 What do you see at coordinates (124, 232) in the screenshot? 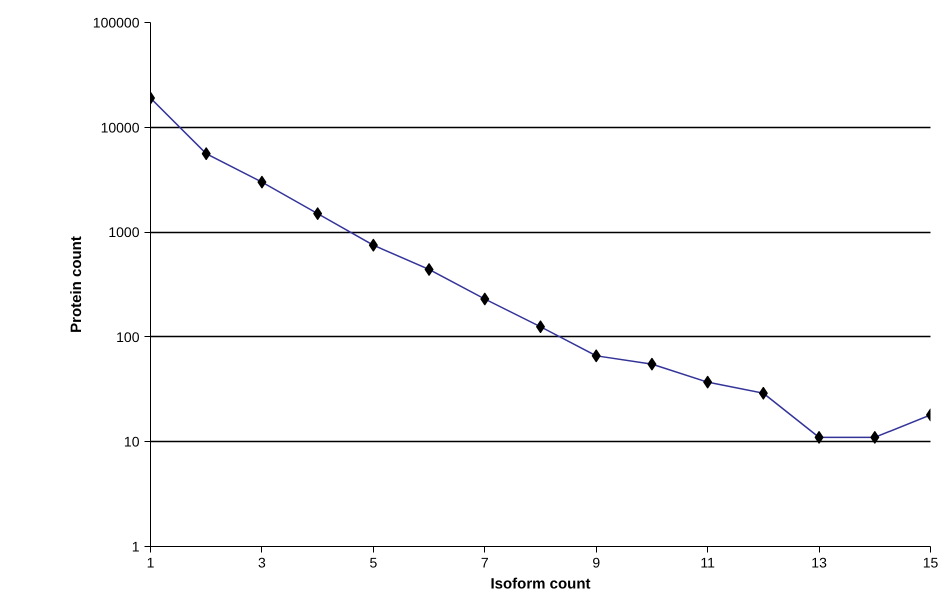
I see `y-tick-label: 1000` at bounding box center [124, 232].